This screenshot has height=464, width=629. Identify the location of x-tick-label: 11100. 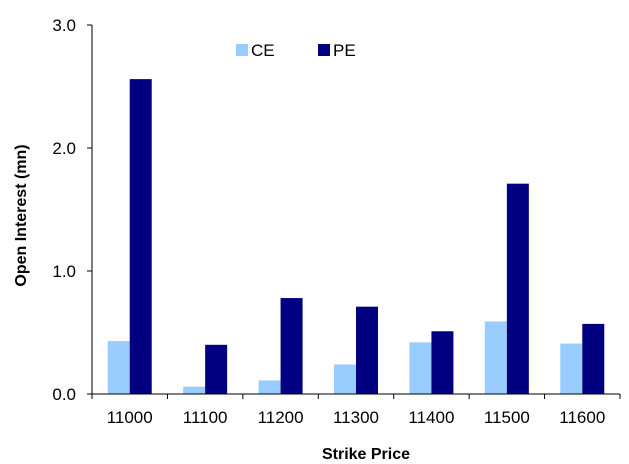
(205, 417).